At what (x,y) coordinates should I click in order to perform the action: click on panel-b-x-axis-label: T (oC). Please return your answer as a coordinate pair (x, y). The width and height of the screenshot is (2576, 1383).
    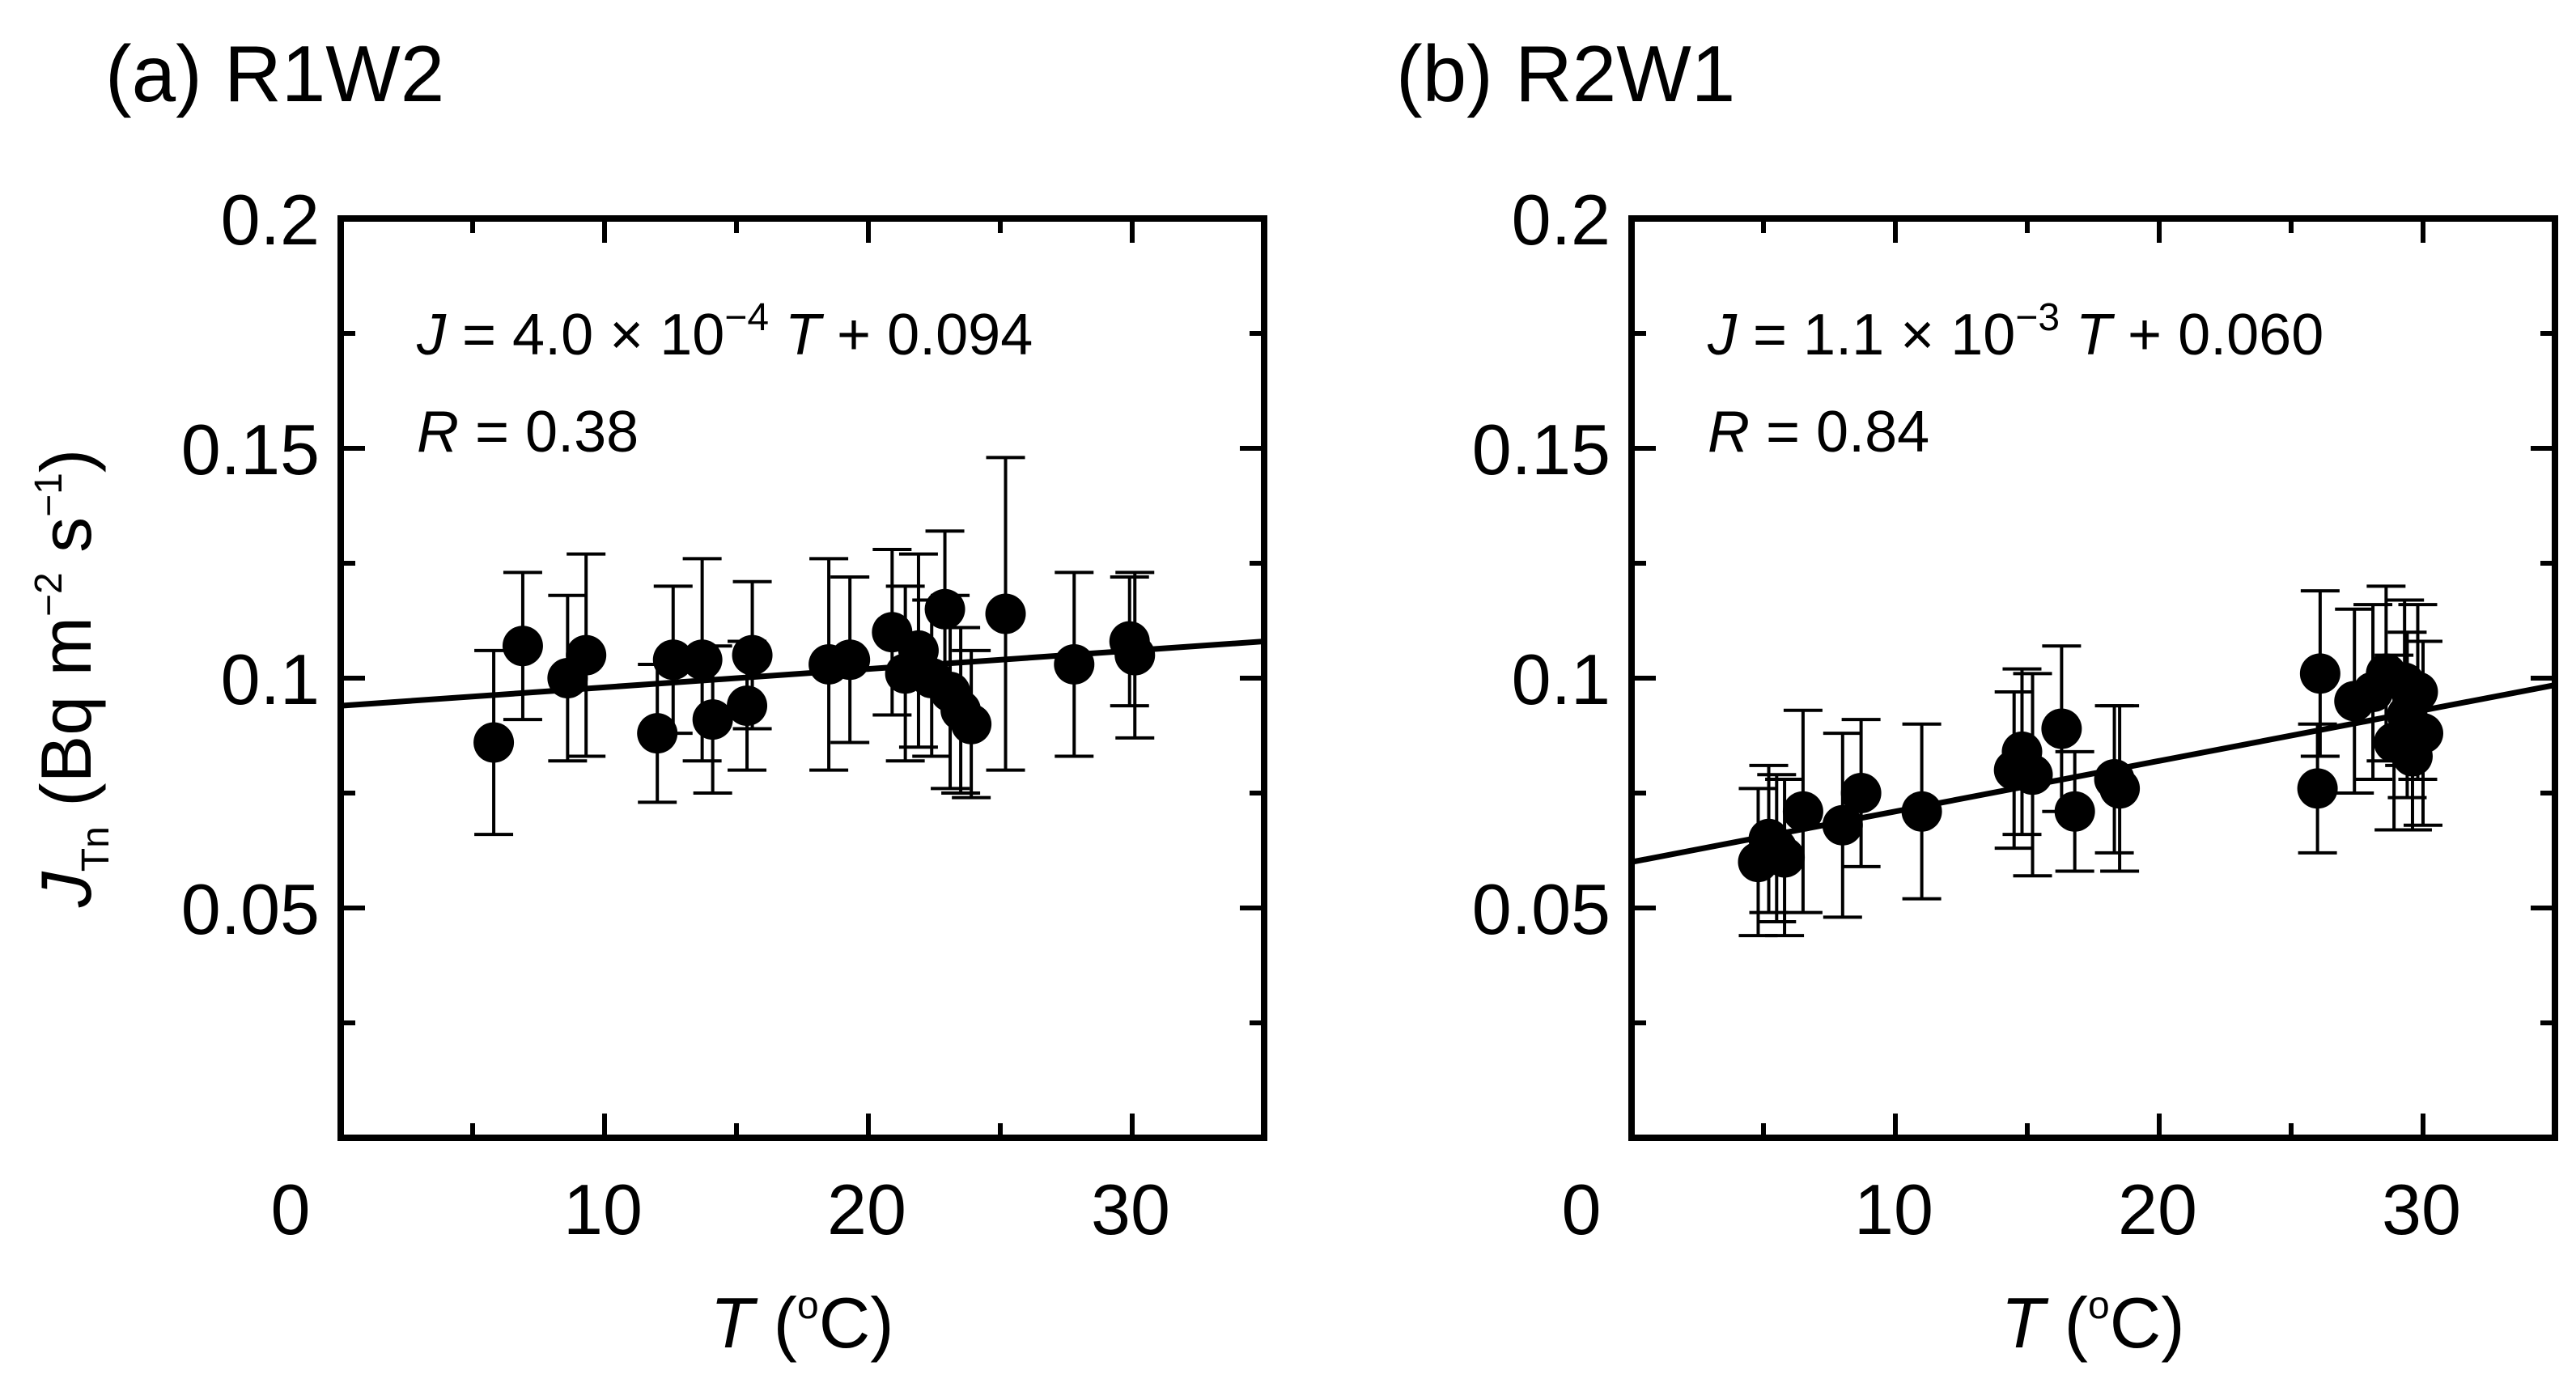
    Looking at the image, I should click on (2092, 1323).